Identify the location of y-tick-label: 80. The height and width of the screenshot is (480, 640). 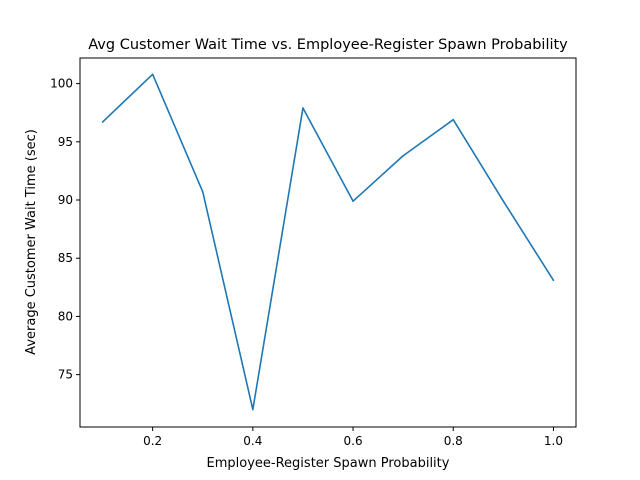
(65, 316).